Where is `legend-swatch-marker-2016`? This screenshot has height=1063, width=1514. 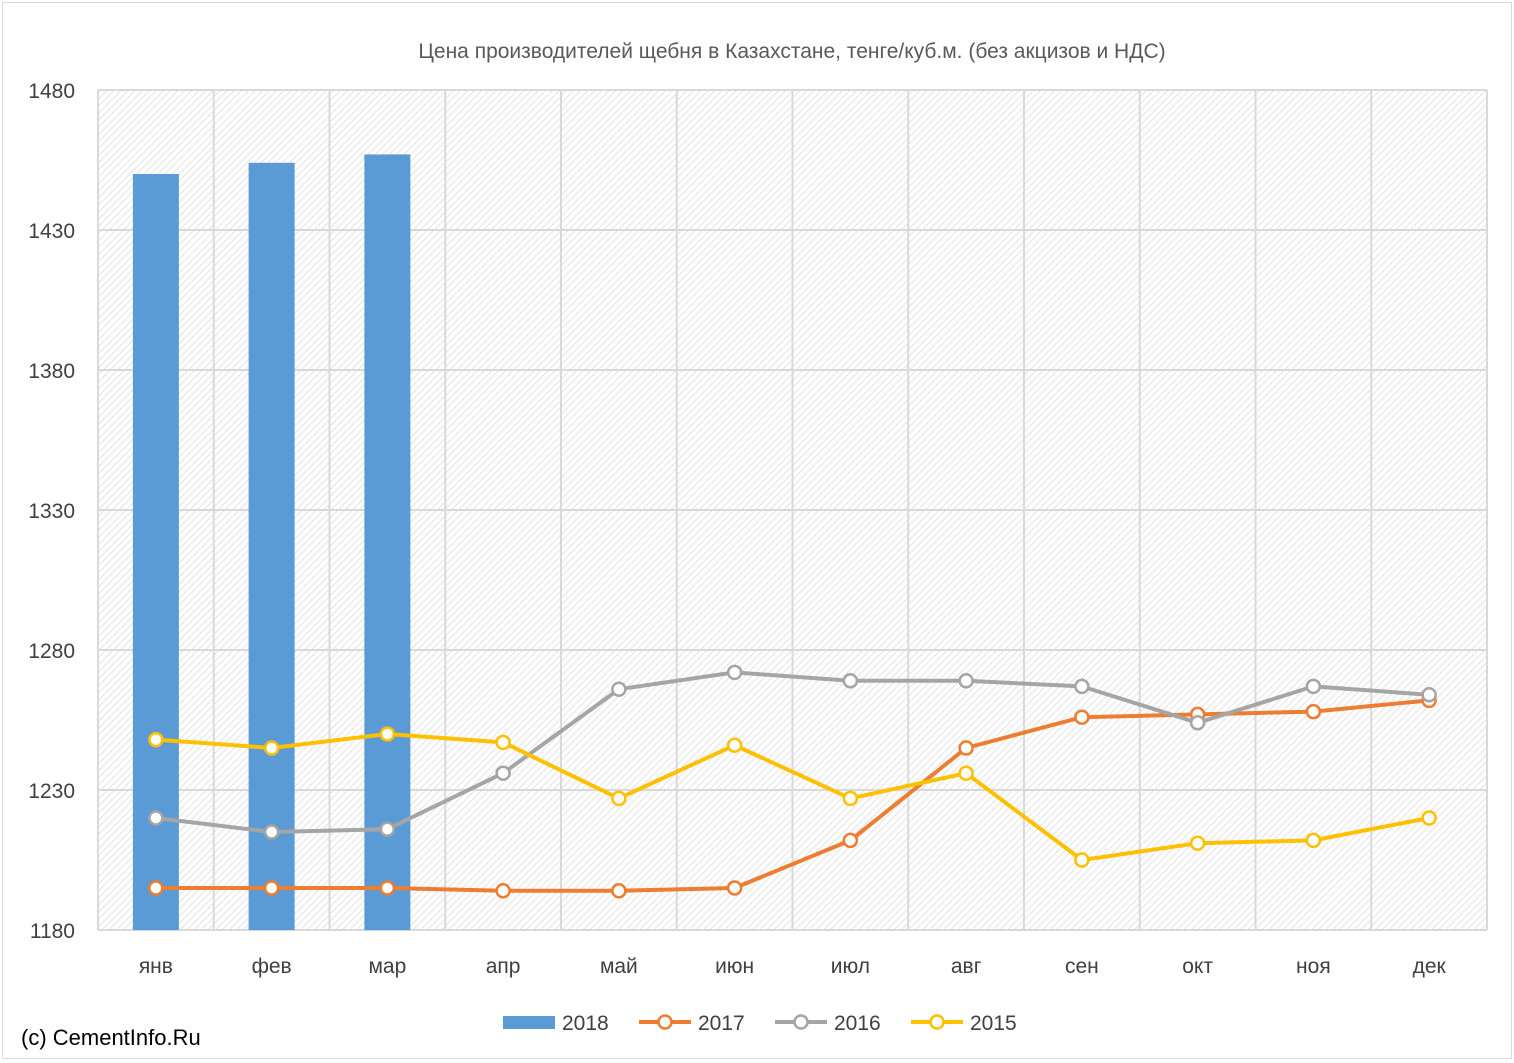
legend-swatch-marker-2016 is located at coordinates (801, 1022).